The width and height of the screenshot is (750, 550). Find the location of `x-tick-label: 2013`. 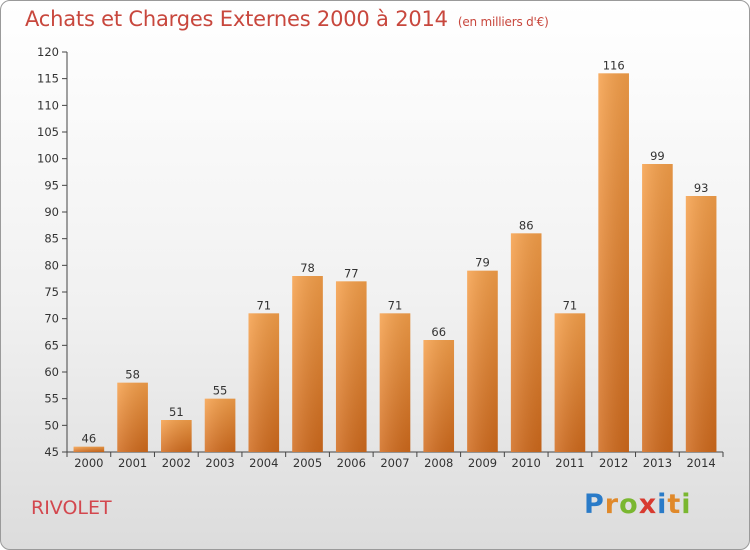

x-tick-label: 2013 is located at coordinates (657, 463).